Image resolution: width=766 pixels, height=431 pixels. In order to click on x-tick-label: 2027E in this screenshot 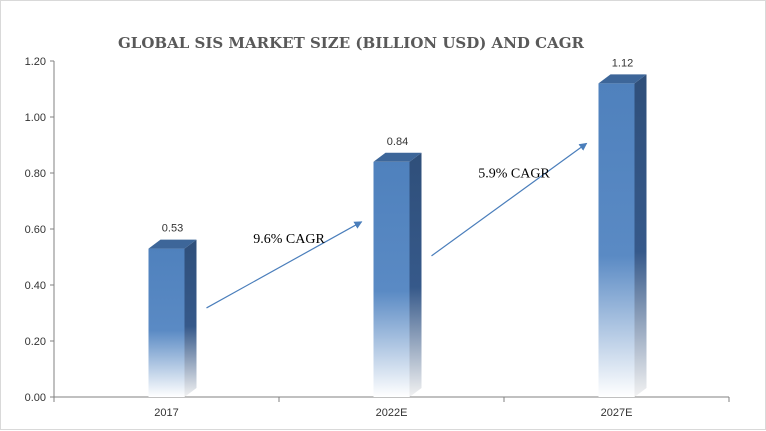, I will do `click(617, 413)`.